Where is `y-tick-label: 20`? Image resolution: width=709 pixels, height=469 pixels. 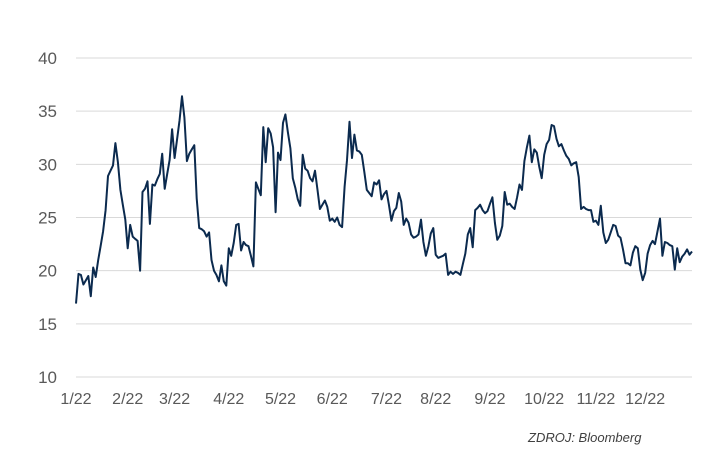
y-tick-label: 20 is located at coordinates (47, 271).